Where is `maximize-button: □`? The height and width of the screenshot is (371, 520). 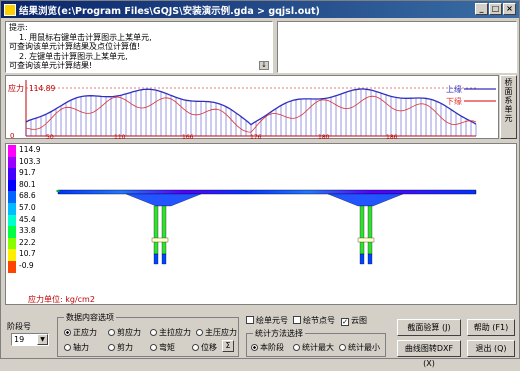 maximize-button: □ is located at coordinates (495, 9).